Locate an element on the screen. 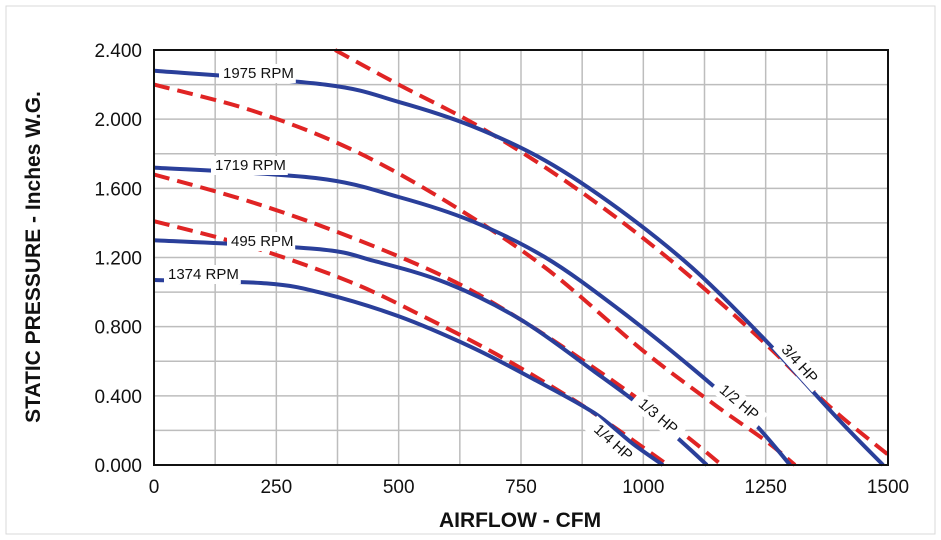  x-axis-title: AIRFLOW - CFM is located at coordinates (520, 520).